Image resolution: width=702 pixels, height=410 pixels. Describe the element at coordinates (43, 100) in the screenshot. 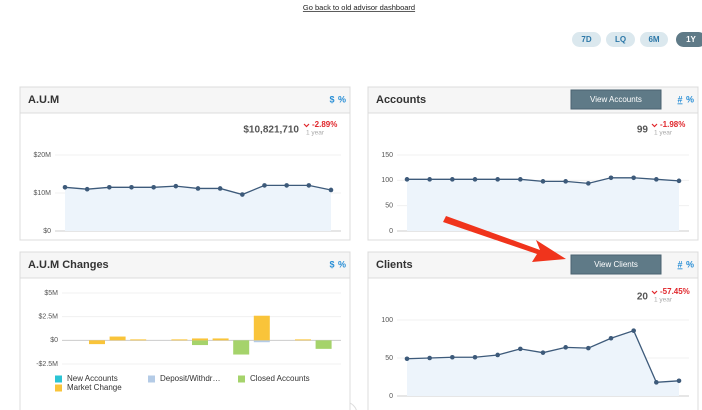

I see `panel-title: A.U.M` at that location.